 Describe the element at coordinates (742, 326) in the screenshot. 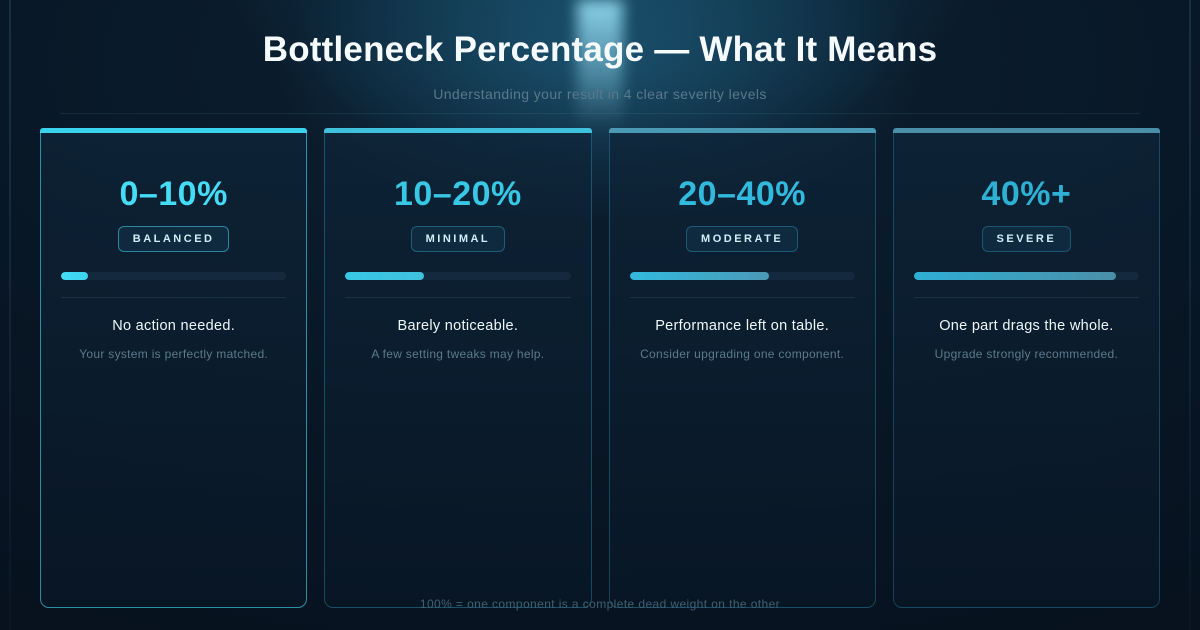

I see `card-headline: Performance left on table.` at that location.